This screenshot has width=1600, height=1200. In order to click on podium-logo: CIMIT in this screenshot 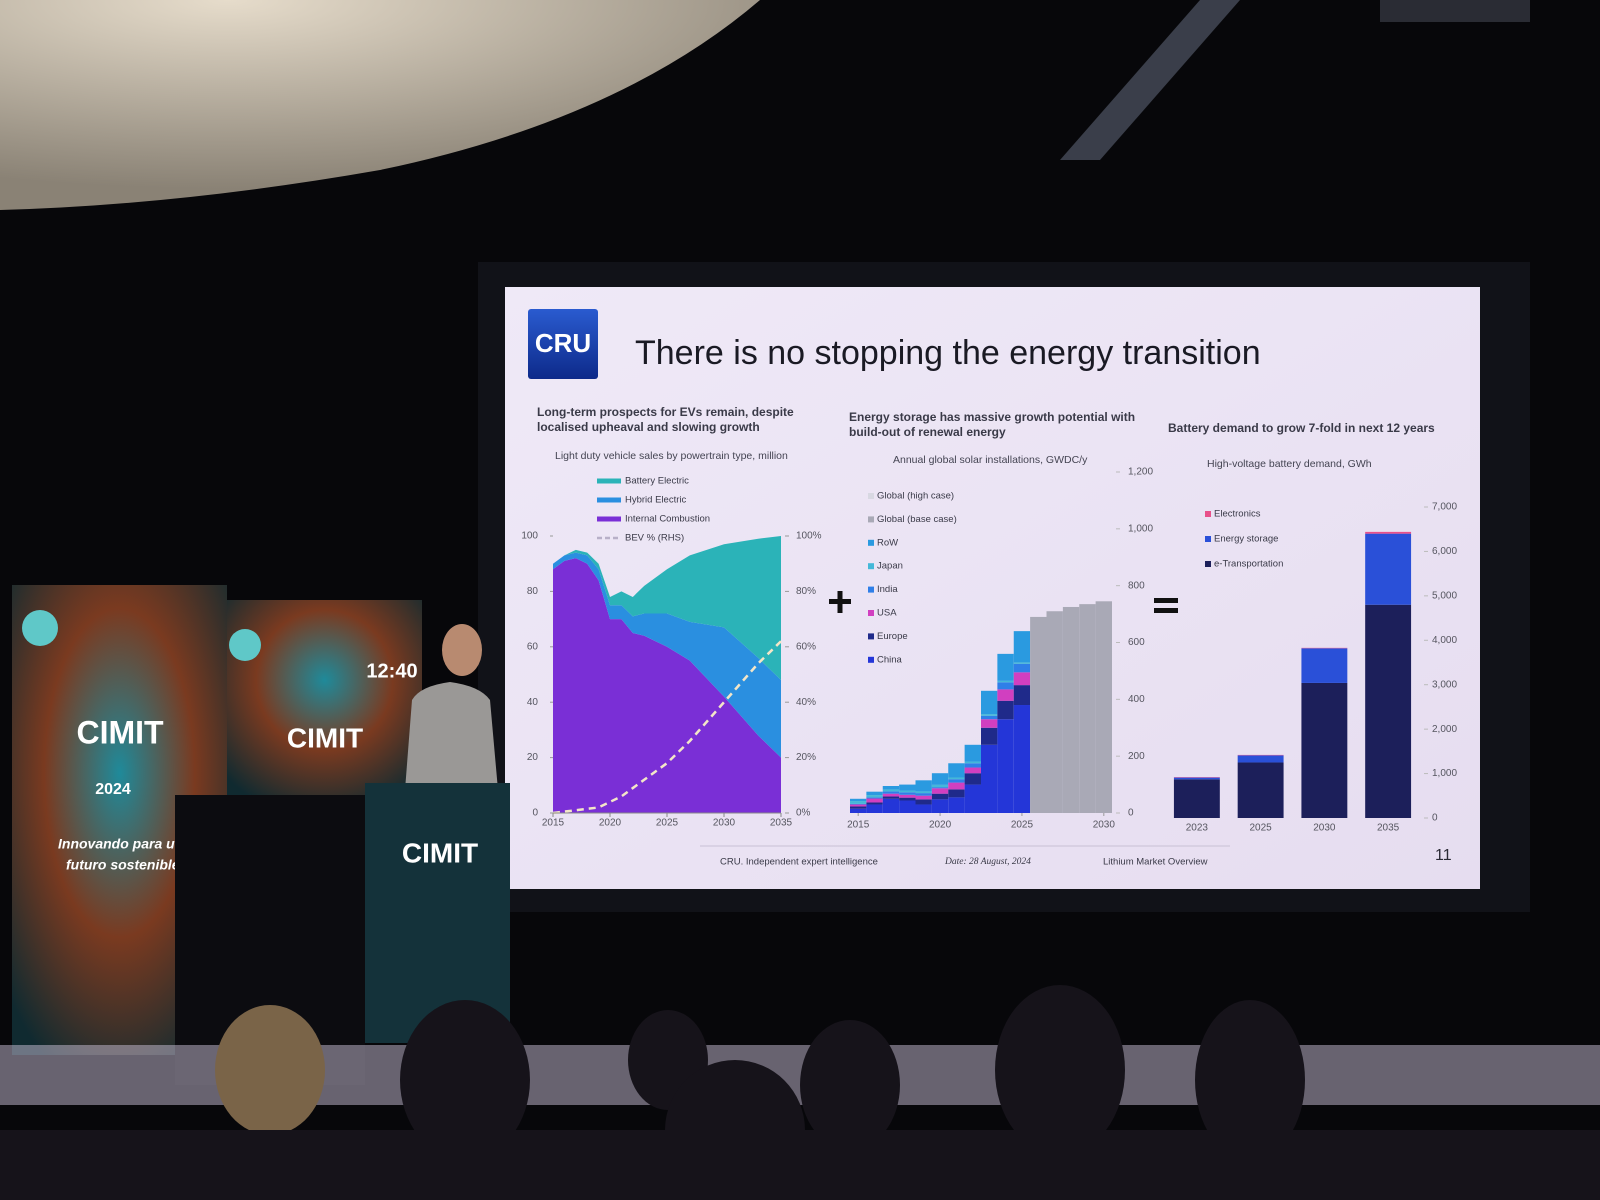, I will do `click(440, 852)`.